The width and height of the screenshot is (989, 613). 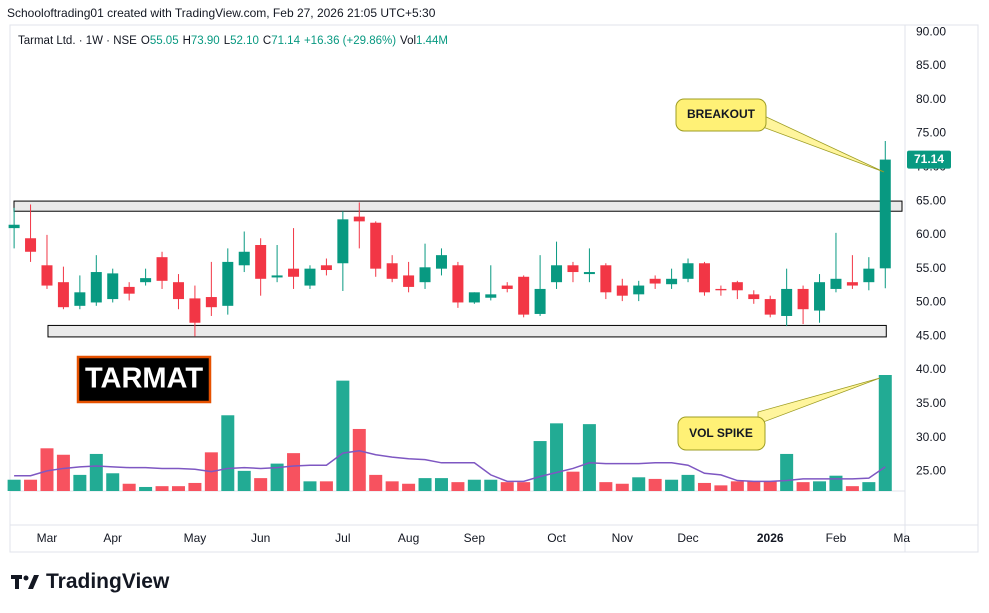 What do you see at coordinates (205, 41) in the screenshot?
I see `legend-value: 73.90` at bounding box center [205, 41].